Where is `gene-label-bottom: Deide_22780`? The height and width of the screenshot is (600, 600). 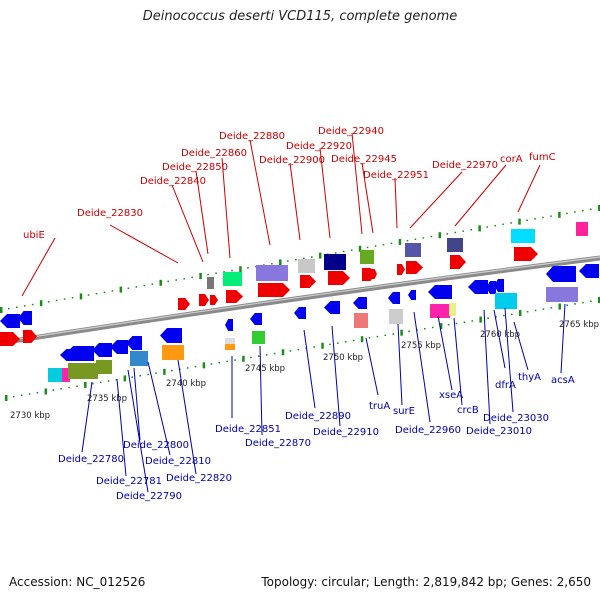
gene-label-bottom: Deide_22780 is located at coordinates (91, 459).